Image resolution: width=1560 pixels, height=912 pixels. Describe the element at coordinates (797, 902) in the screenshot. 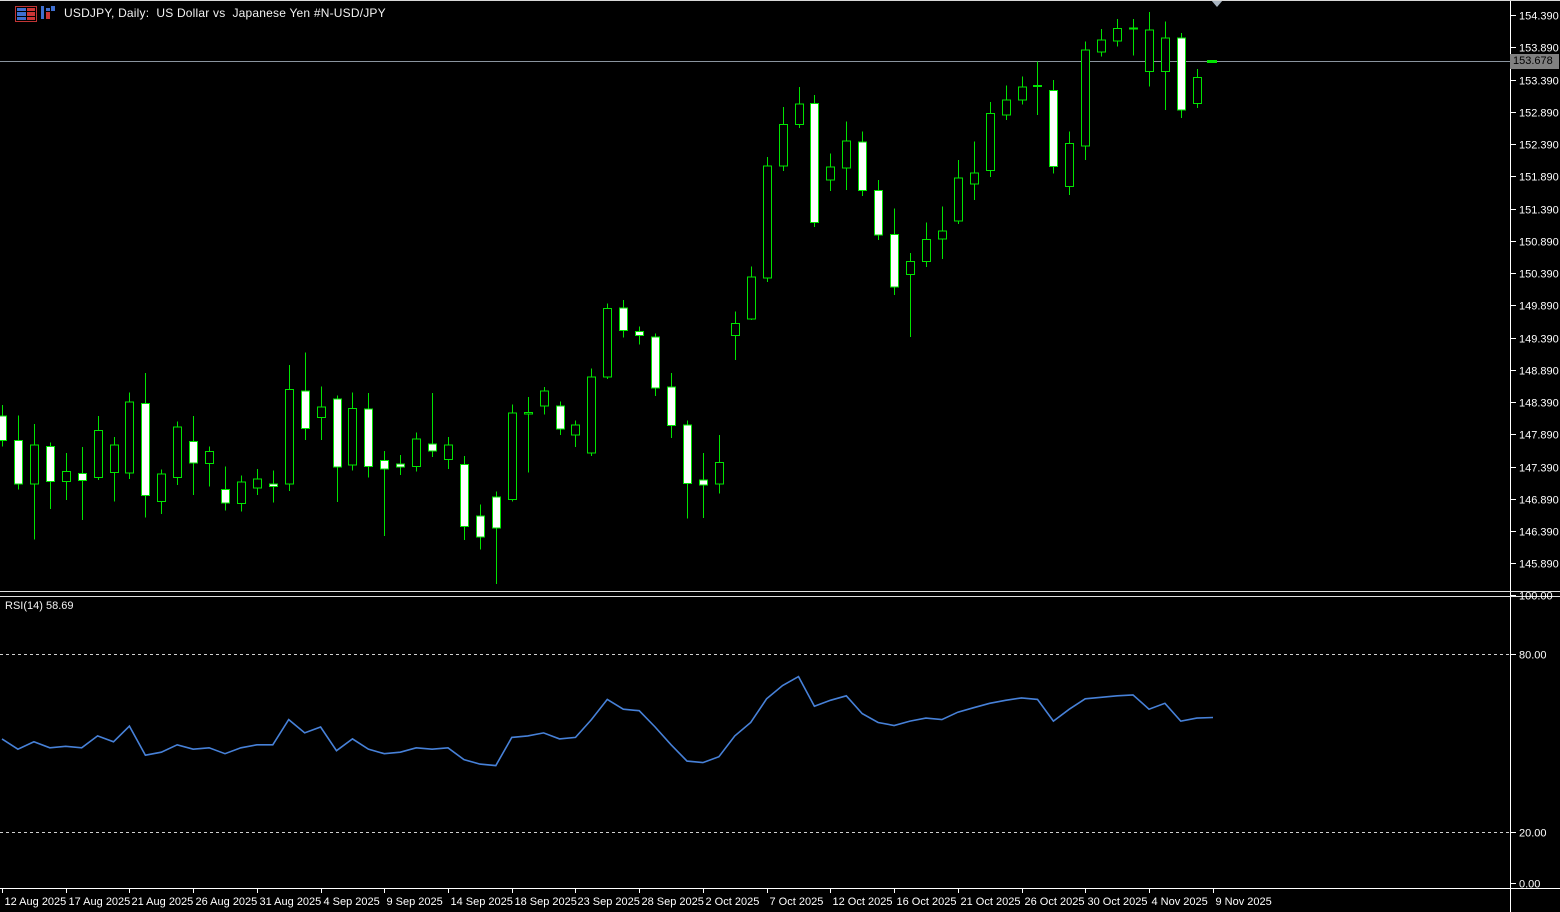

I see `time-axis-label: 7 Oct 2025` at that location.